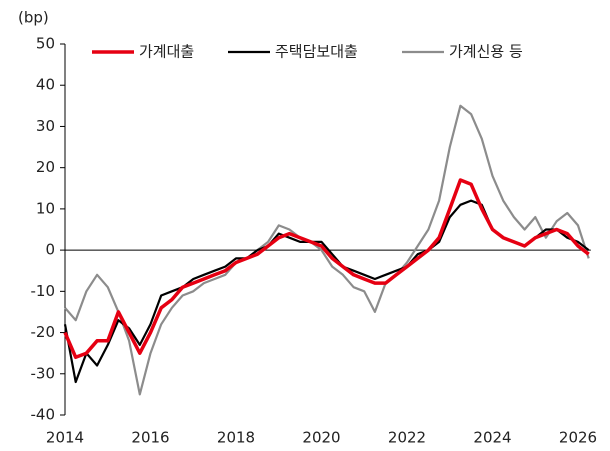 The image size is (610, 451). What do you see at coordinates (321, 438) in the screenshot?
I see `x-tick-label: 2020` at bounding box center [321, 438].